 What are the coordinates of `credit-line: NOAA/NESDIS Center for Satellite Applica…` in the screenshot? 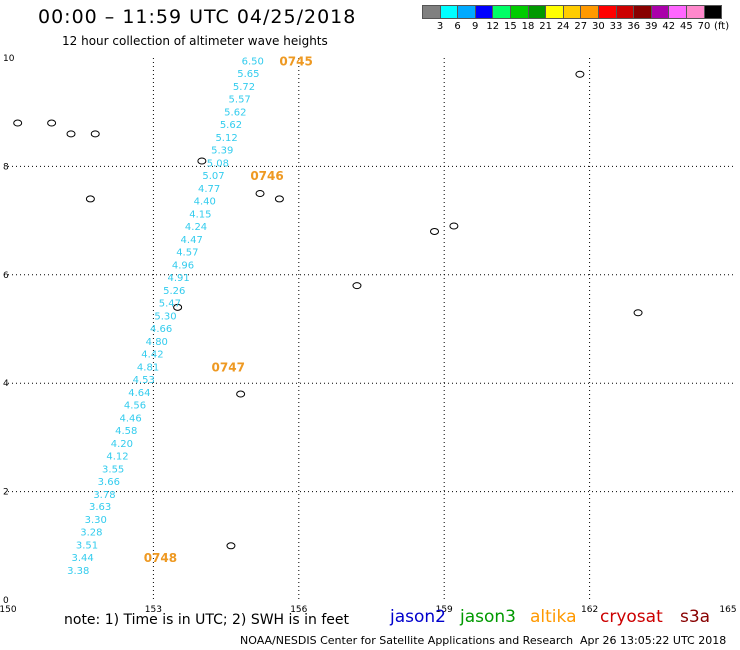 It's located at (407, 640).